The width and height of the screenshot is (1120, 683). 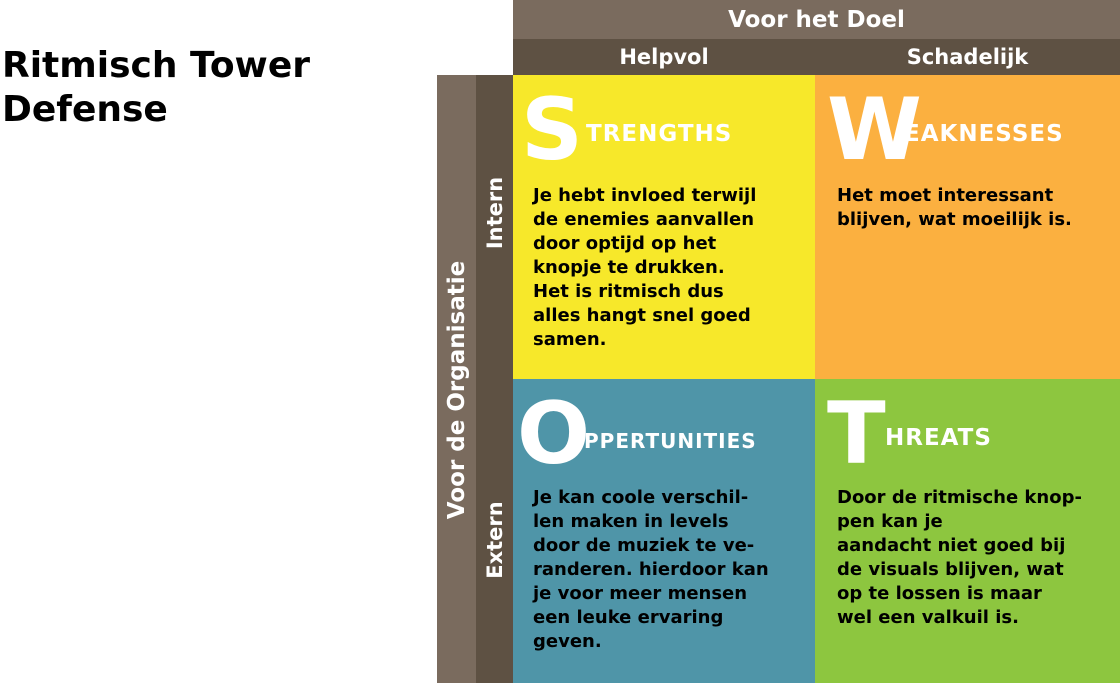 I want to click on threats-initial: T, so click(x=856, y=434).